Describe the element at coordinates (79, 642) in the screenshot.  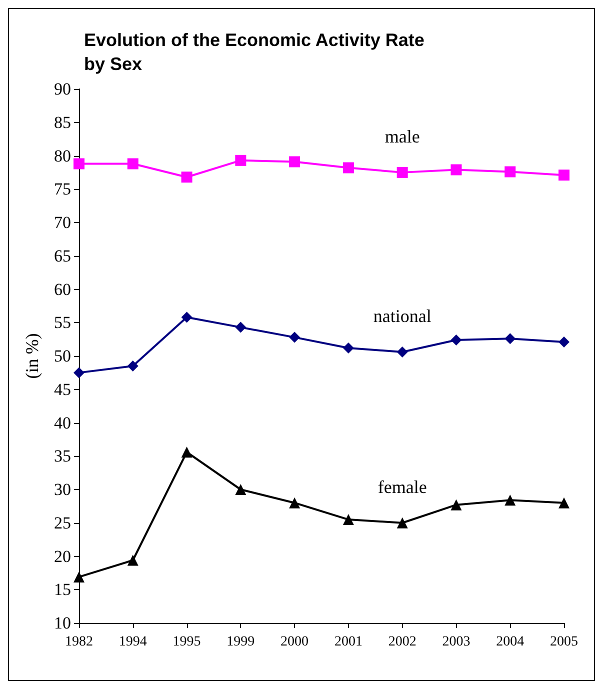
I see `x-tick-label: 1982` at that location.